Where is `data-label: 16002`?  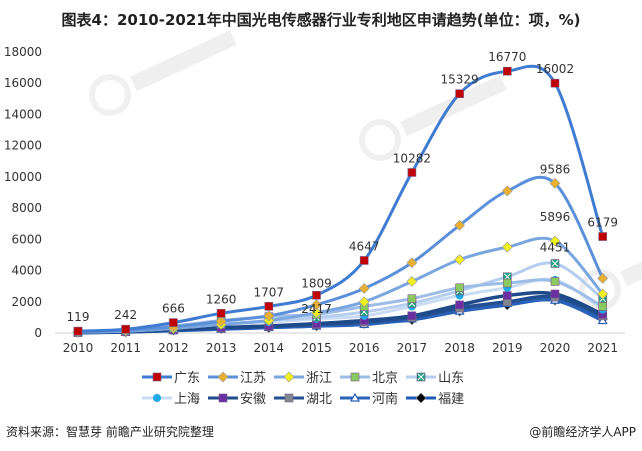 data-label: 16002 is located at coordinates (555, 69).